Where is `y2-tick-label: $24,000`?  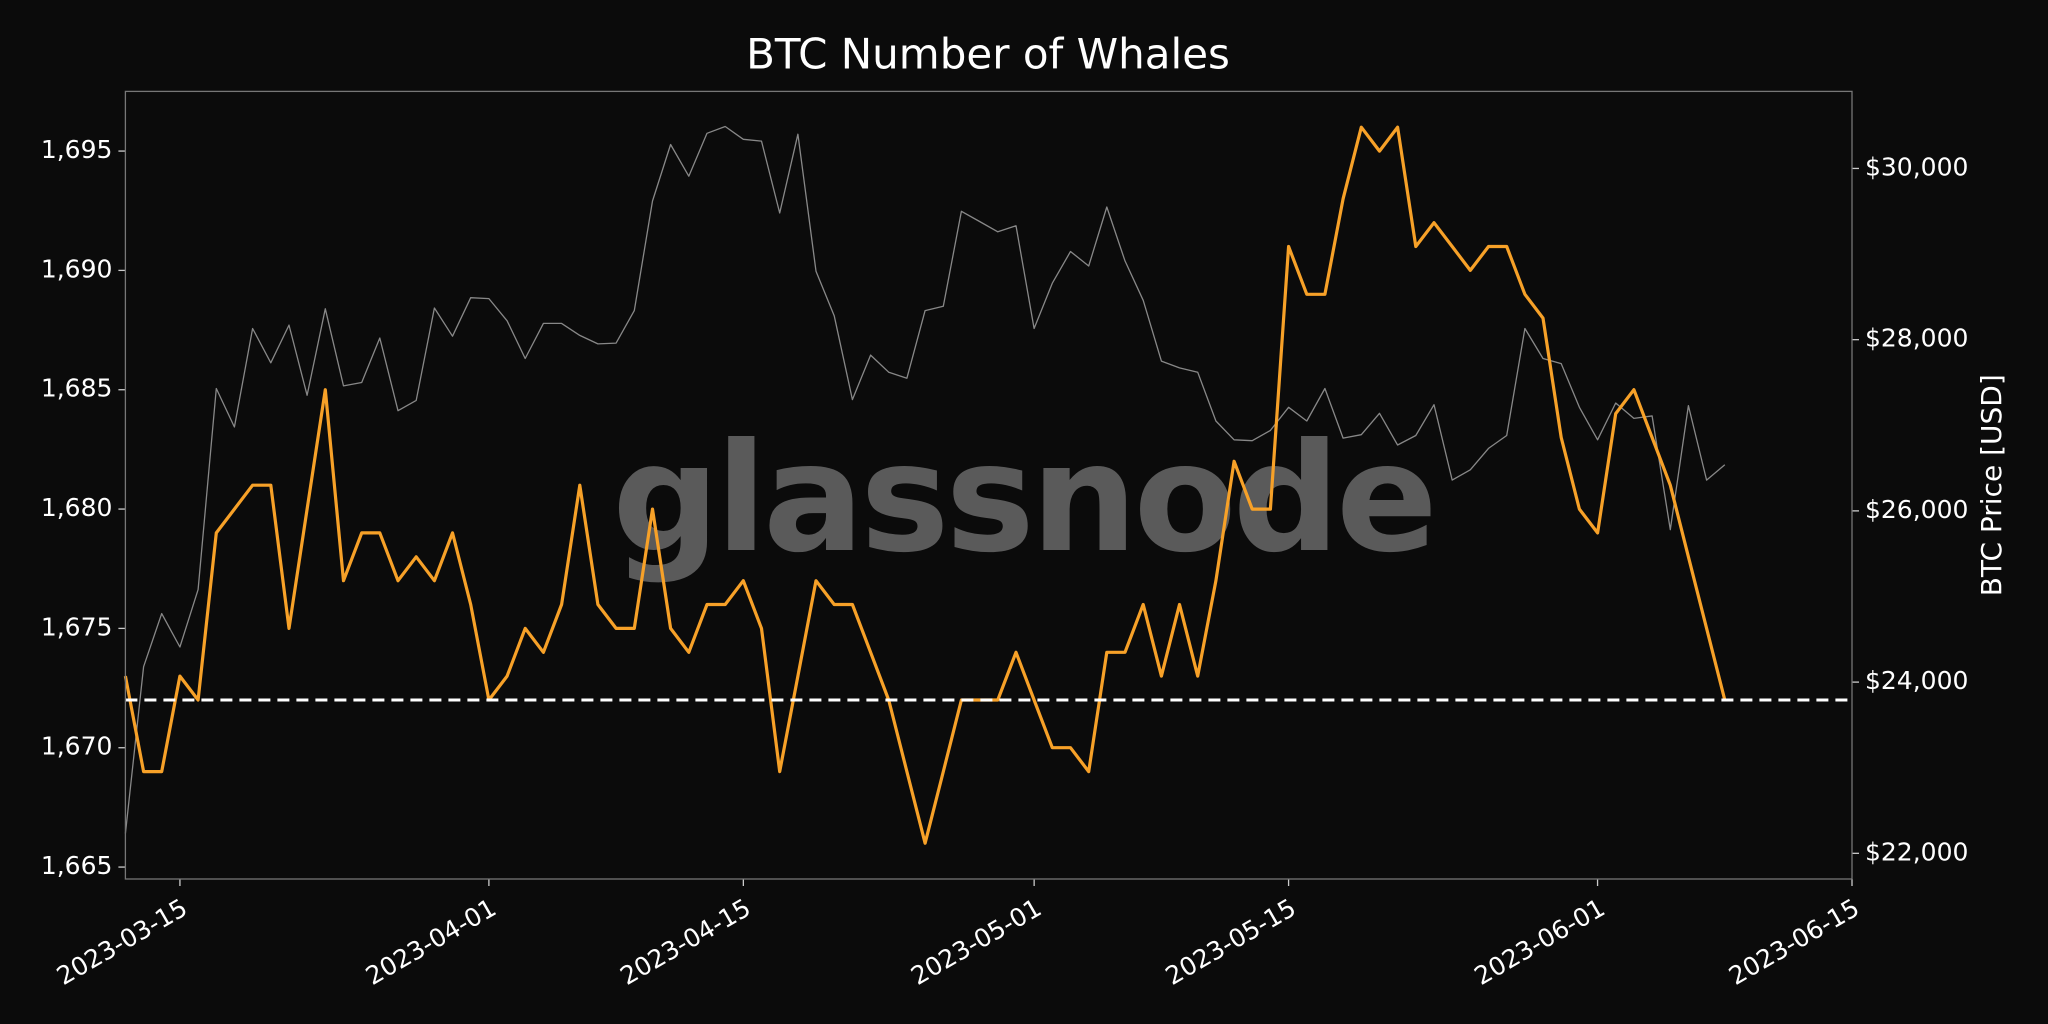 y2-tick-label: $24,000 is located at coordinates (1916, 680).